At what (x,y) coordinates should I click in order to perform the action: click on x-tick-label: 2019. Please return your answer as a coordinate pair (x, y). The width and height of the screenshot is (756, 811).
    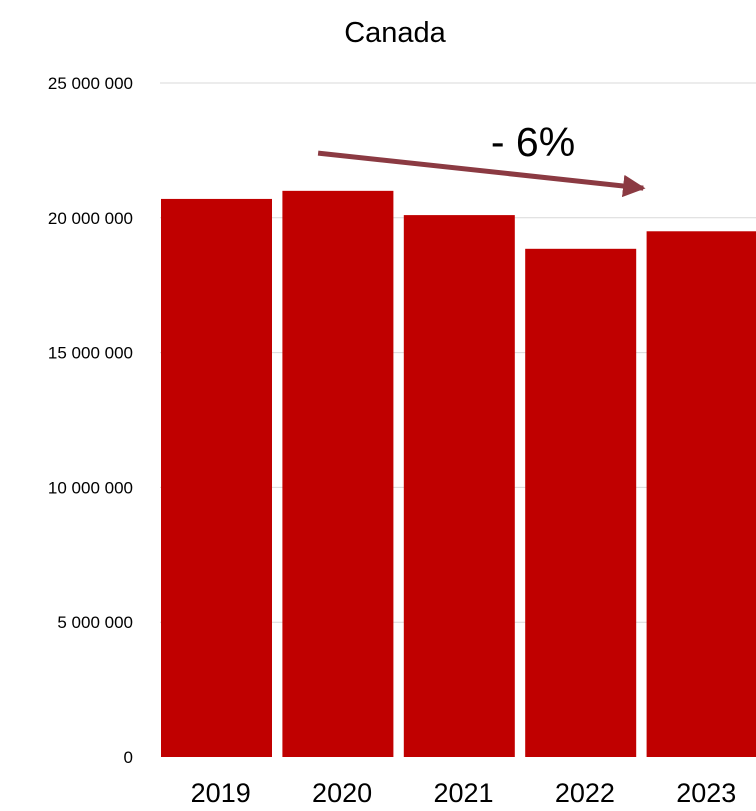
    Looking at the image, I should click on (221, 793).